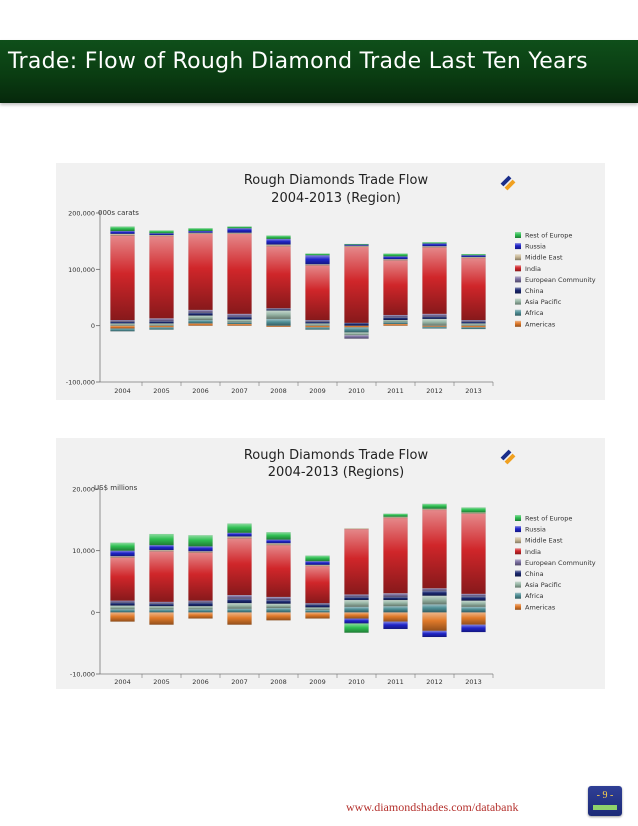 Image resolution: width=638 pixels, height=826 pixels. I want to click on bar-rest-of-europe-2007, so click(239, 227).